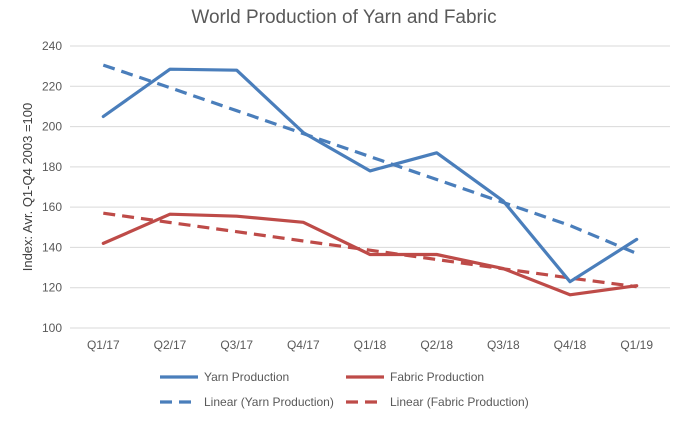  I want to click on legend-label: Fabric Production, so click(437, 377).